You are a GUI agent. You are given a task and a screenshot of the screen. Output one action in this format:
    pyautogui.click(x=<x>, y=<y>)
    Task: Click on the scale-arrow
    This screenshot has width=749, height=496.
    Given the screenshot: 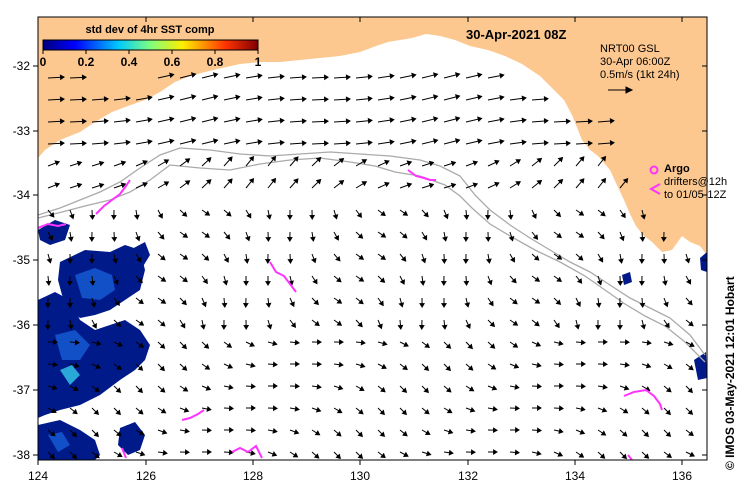 What is the action you would take?
    pyautogui.click(x=621, y=90)
    